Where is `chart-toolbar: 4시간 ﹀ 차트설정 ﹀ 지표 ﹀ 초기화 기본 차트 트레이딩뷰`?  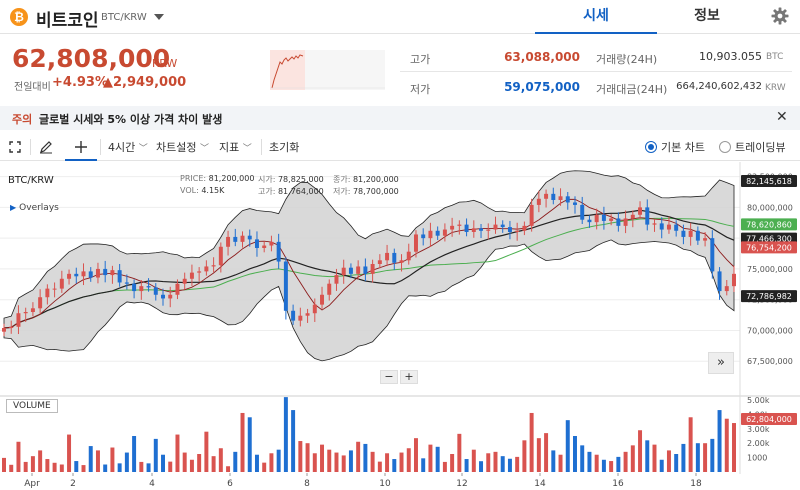
chart-toolbar: 4시간 ﹀ 차트설정 ﹀ 지표 ﹀ 초기화 기본 차트 트레이딩뷰 is located at coordinates (400, 147).